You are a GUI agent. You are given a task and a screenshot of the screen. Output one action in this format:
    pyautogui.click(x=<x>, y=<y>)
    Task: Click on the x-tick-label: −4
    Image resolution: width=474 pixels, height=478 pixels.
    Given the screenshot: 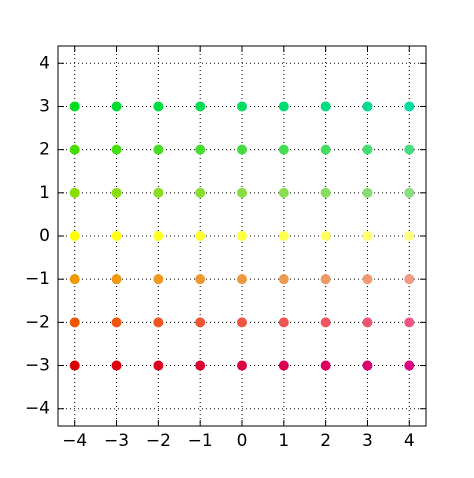 What is the action you would take?
    pyautogui.click(x=74, y=441)
    